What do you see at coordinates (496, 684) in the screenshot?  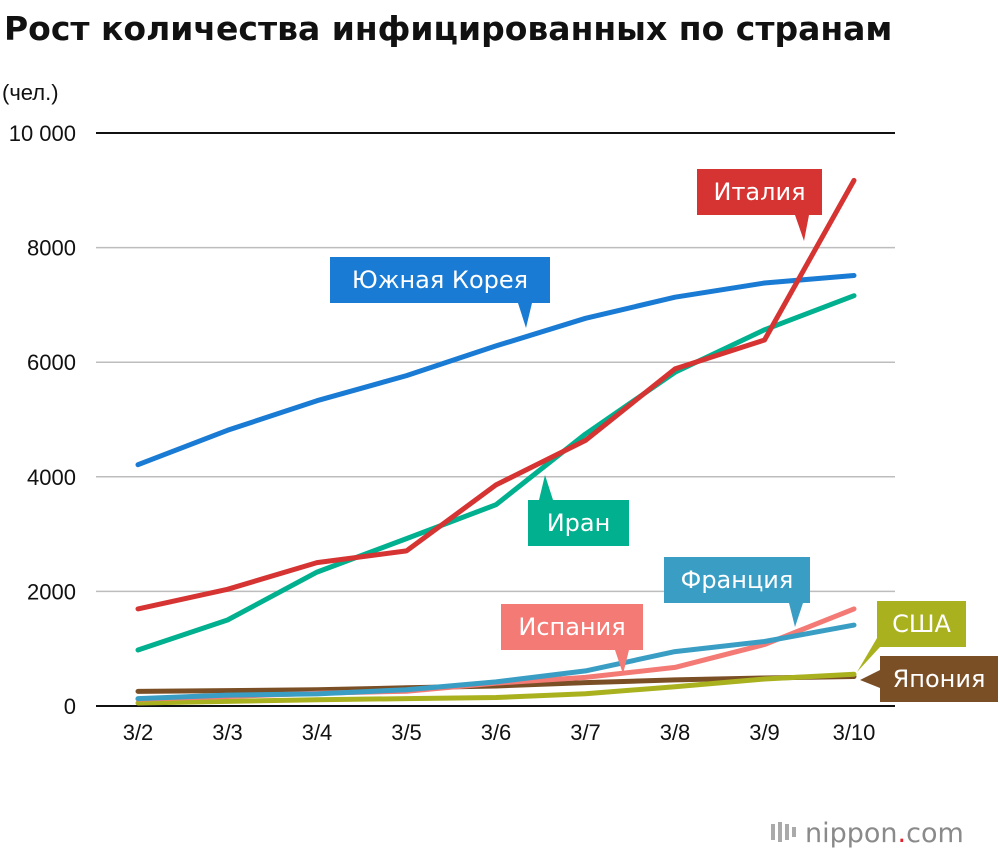 I see `series-line-япония` at bounding box center [496, 684].